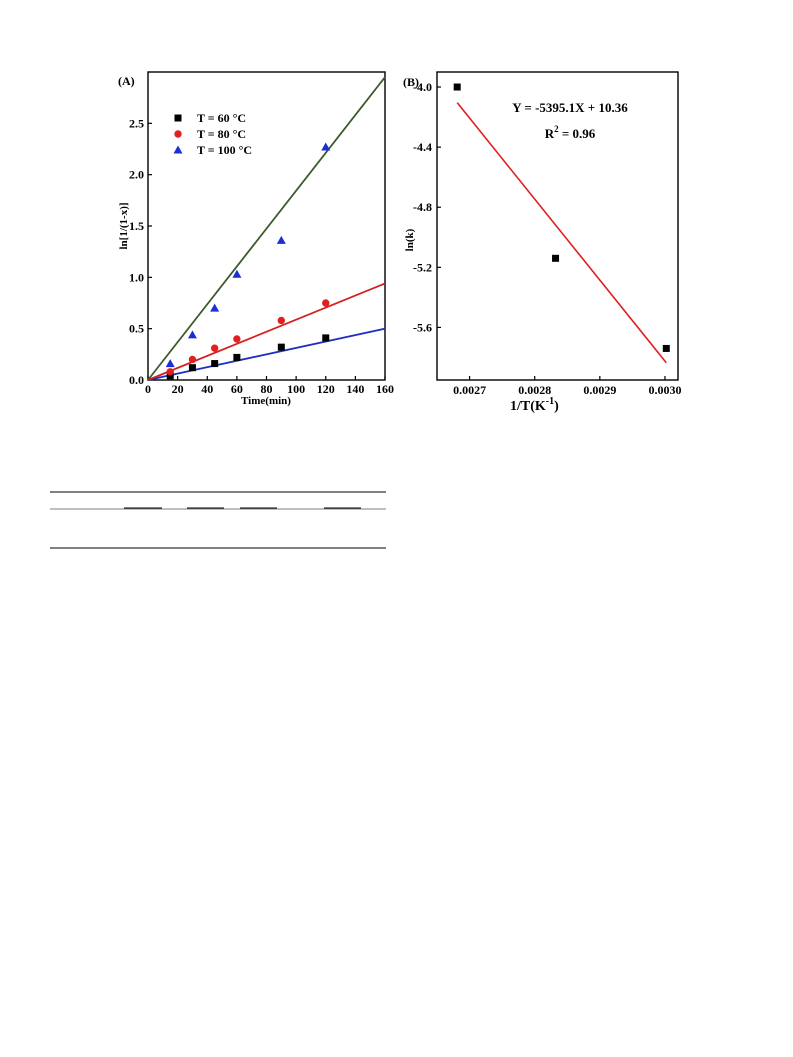 The image size is (793, 1057). Describe the element at coordinates (296, 389) in the screenshot. I see `x-tick-label: 100` at that location.